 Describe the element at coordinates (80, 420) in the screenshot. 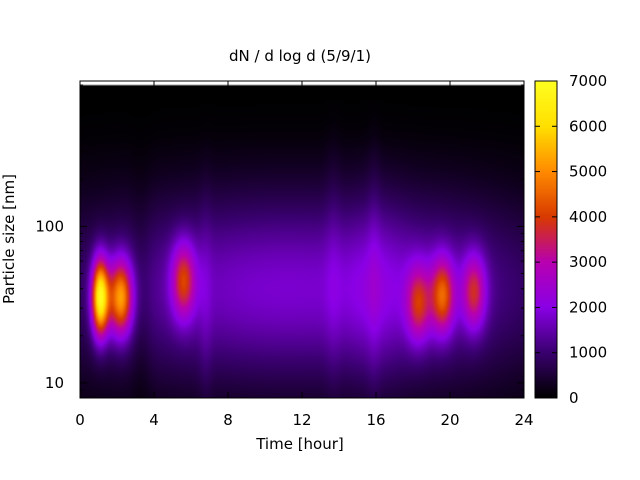

I see `x-tick-label: 0` at that location.